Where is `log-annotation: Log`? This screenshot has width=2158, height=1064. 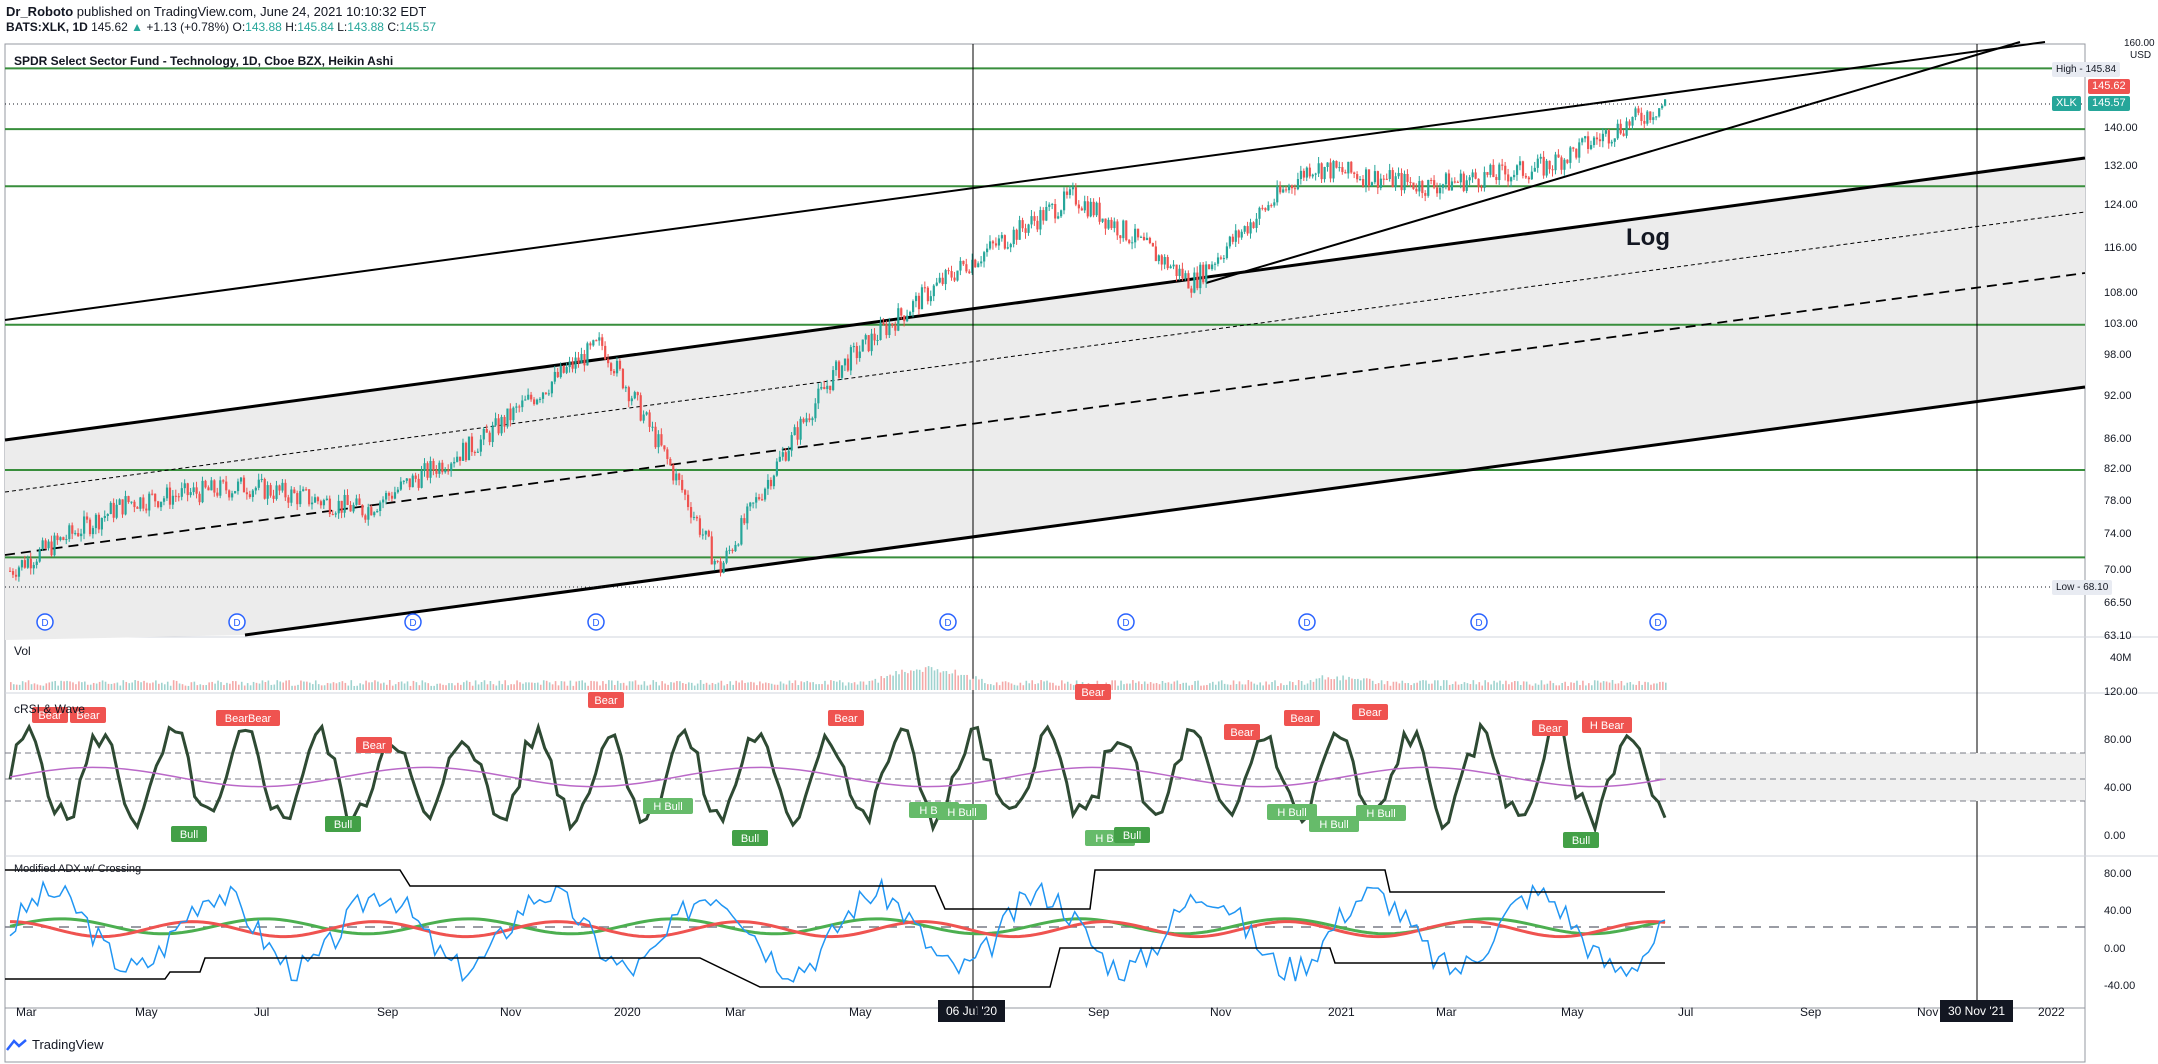
log-annotation: Log is located at coordinates (1648, 237).